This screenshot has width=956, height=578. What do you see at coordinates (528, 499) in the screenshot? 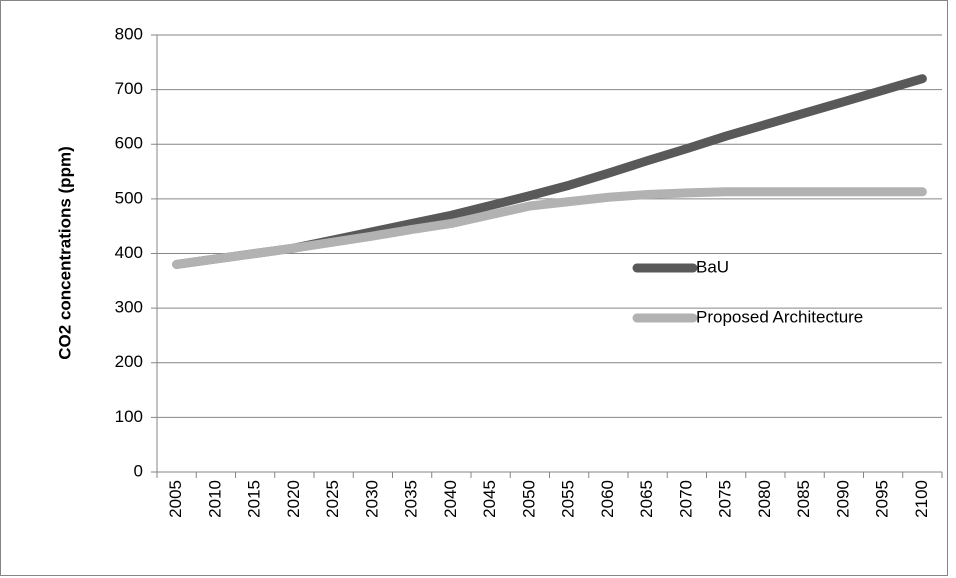
I see `x-tick-label: 2050` at bounding box center [528, 499].